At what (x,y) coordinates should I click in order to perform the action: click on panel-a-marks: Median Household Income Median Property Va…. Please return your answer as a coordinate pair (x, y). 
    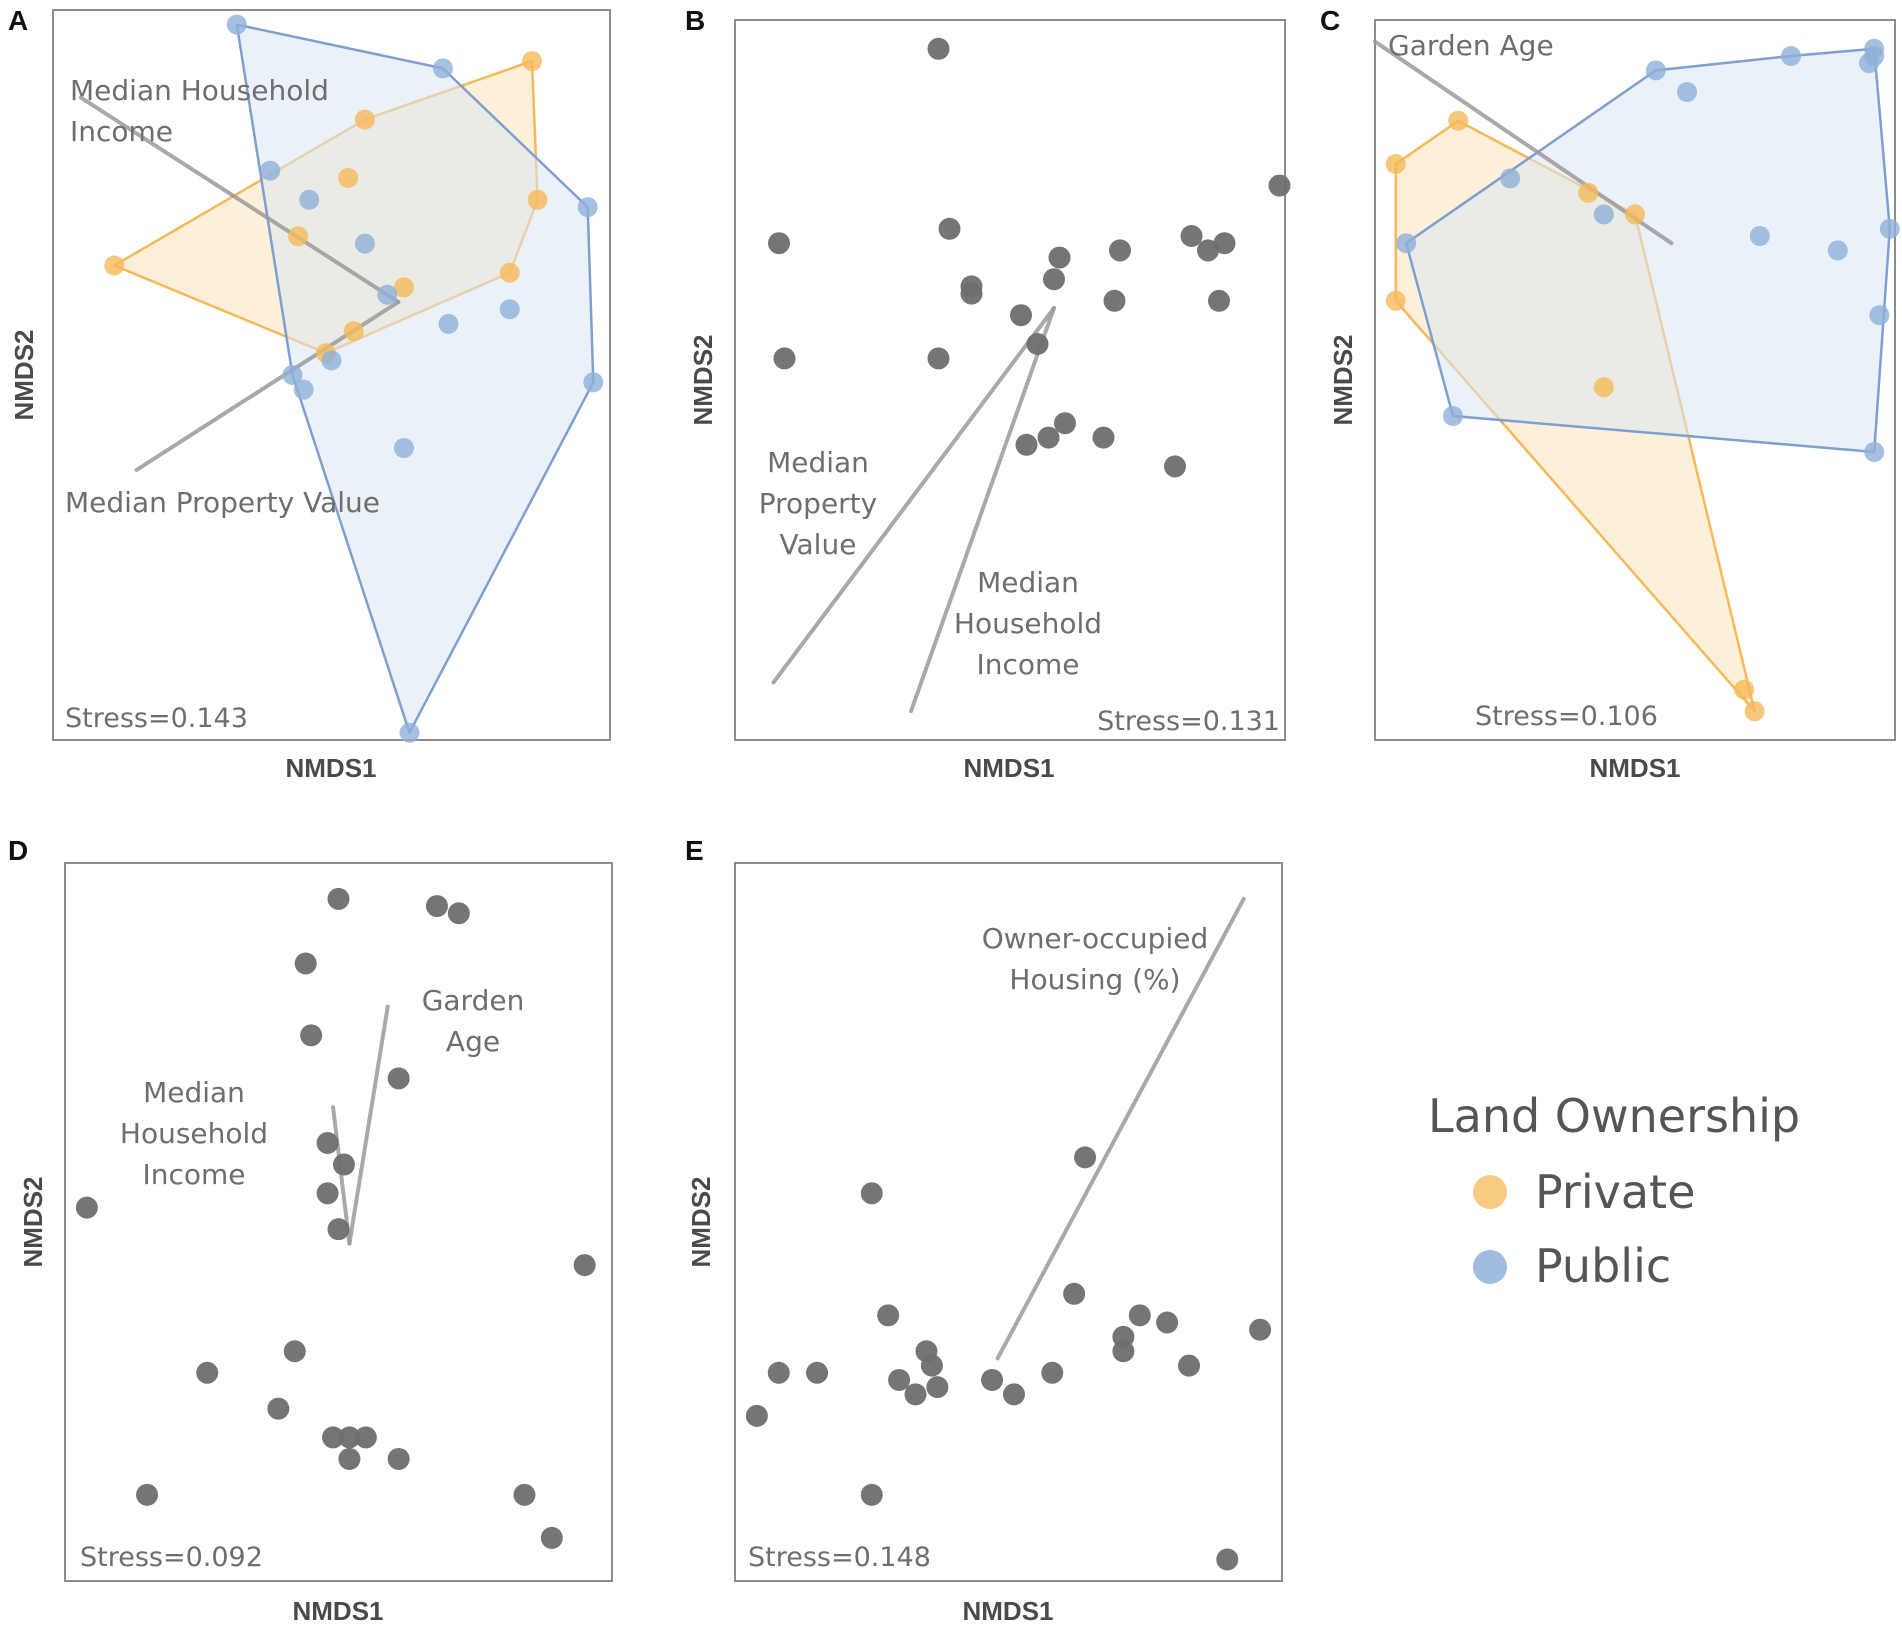
    Looking at the image, I should click on (334, 378).